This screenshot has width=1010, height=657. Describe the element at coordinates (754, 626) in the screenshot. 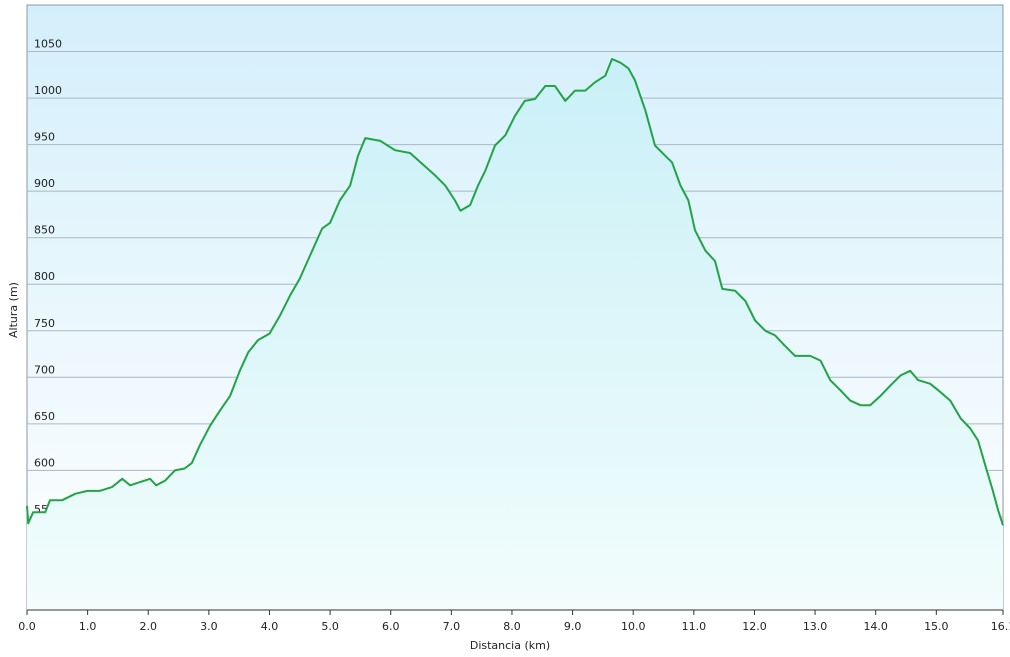

I see `x-tick-label: 12.0` at that location.